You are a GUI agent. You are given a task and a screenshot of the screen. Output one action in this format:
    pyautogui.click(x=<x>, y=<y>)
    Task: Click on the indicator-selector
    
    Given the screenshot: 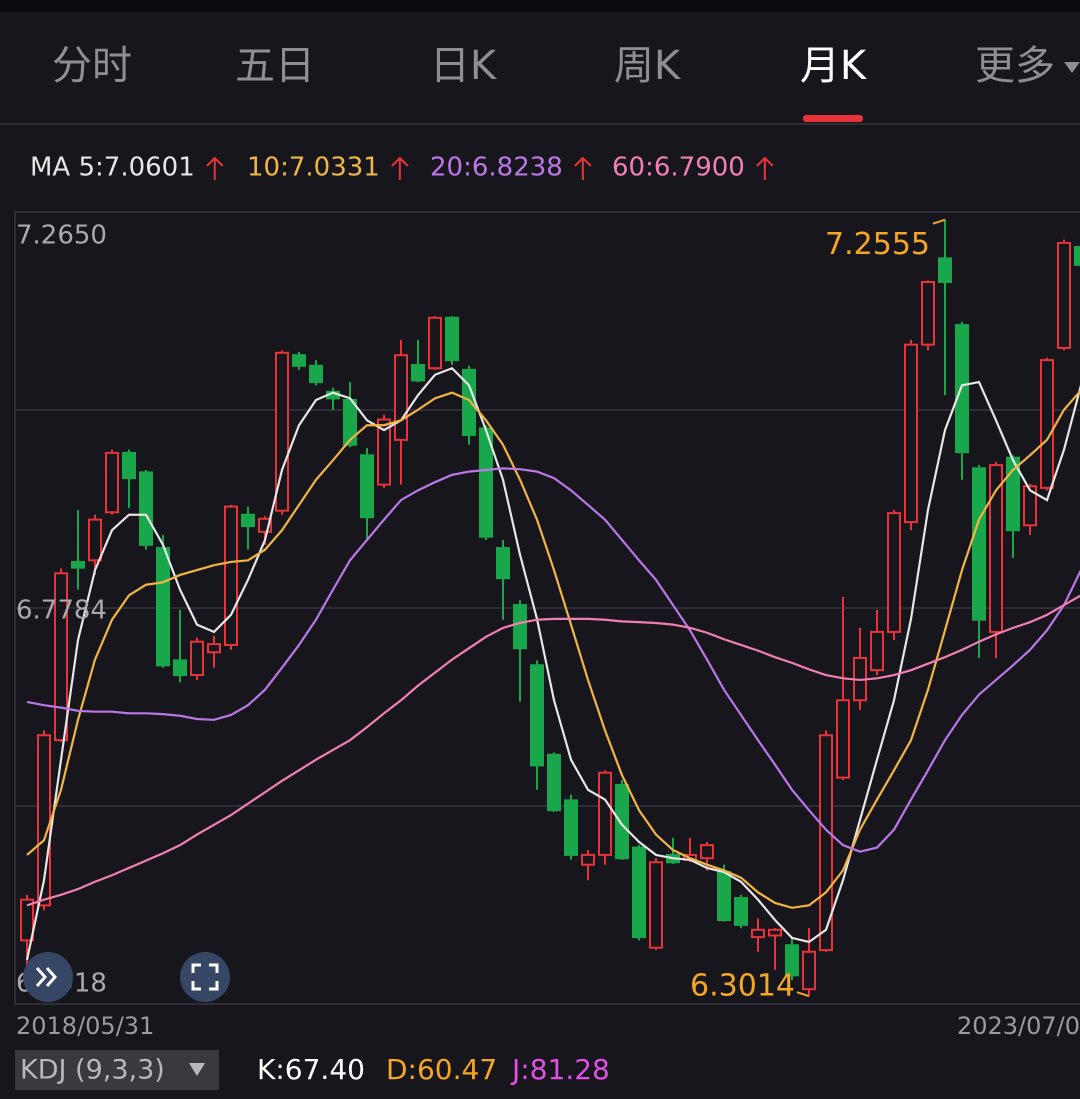 What is the action you would take?
    pyautogui.click(x=117, y=1070)
    